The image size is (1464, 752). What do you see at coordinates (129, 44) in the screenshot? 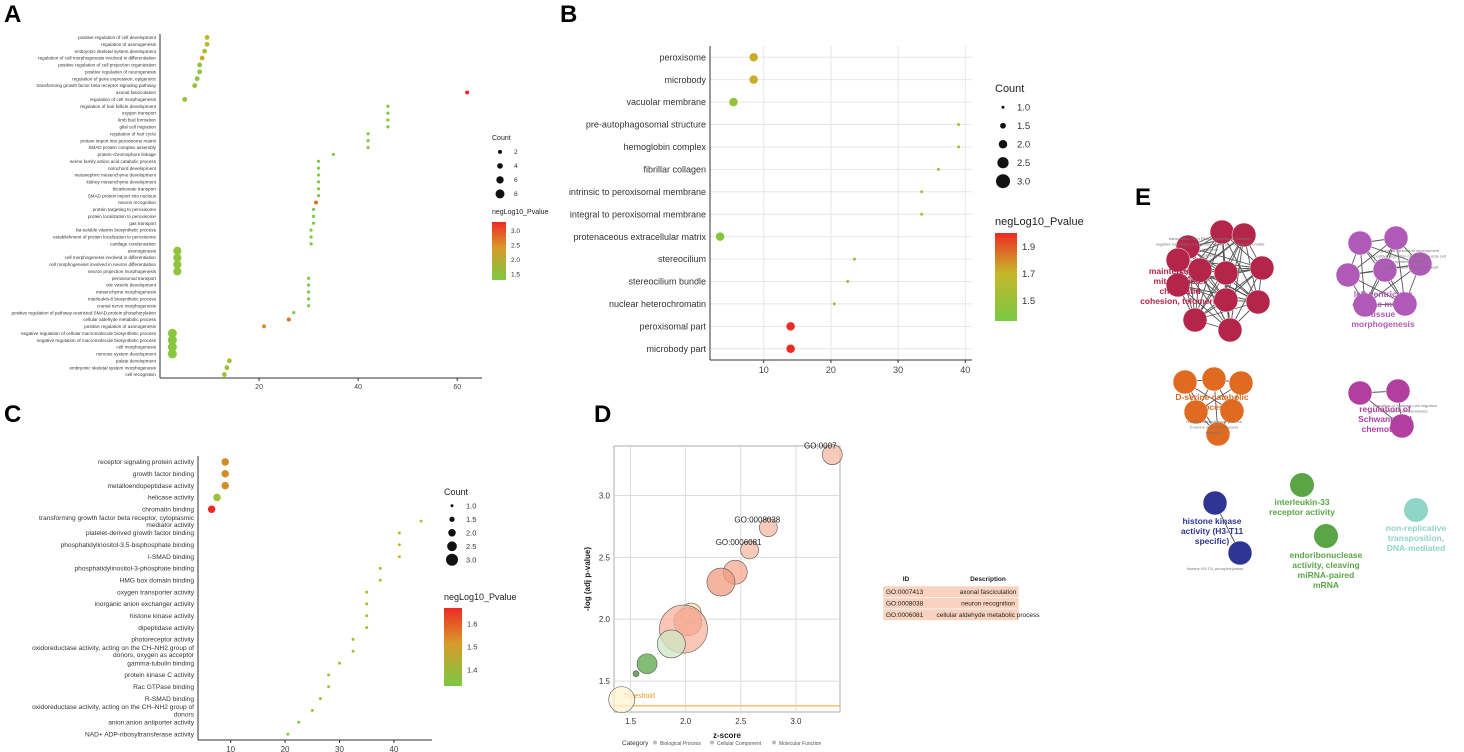
I see `category-label: regulation of axonogenesis` at bounding box center [129, 44].